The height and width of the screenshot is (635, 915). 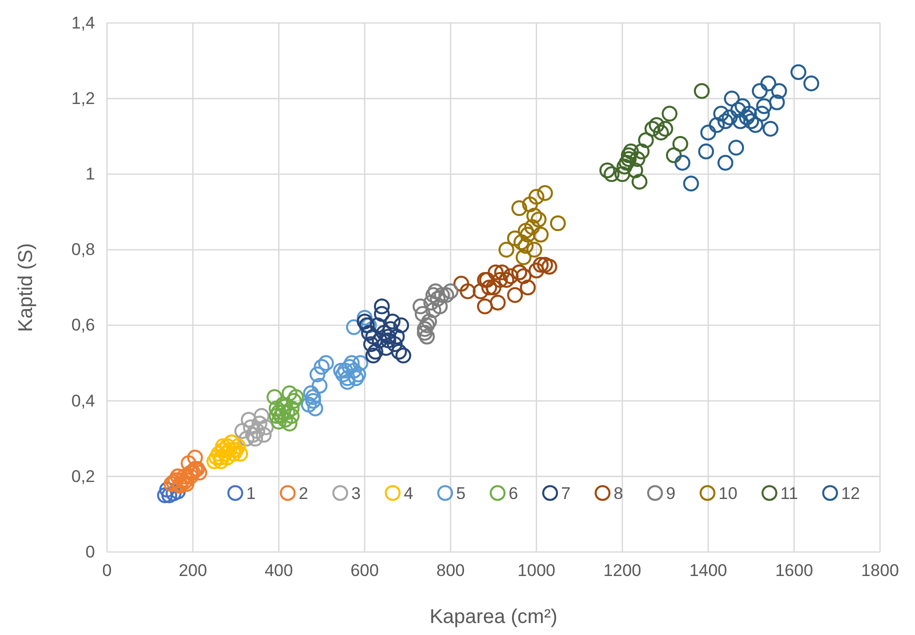 I want to click on y-axis-title: Kaptid (S), so click(x=26, y=287).